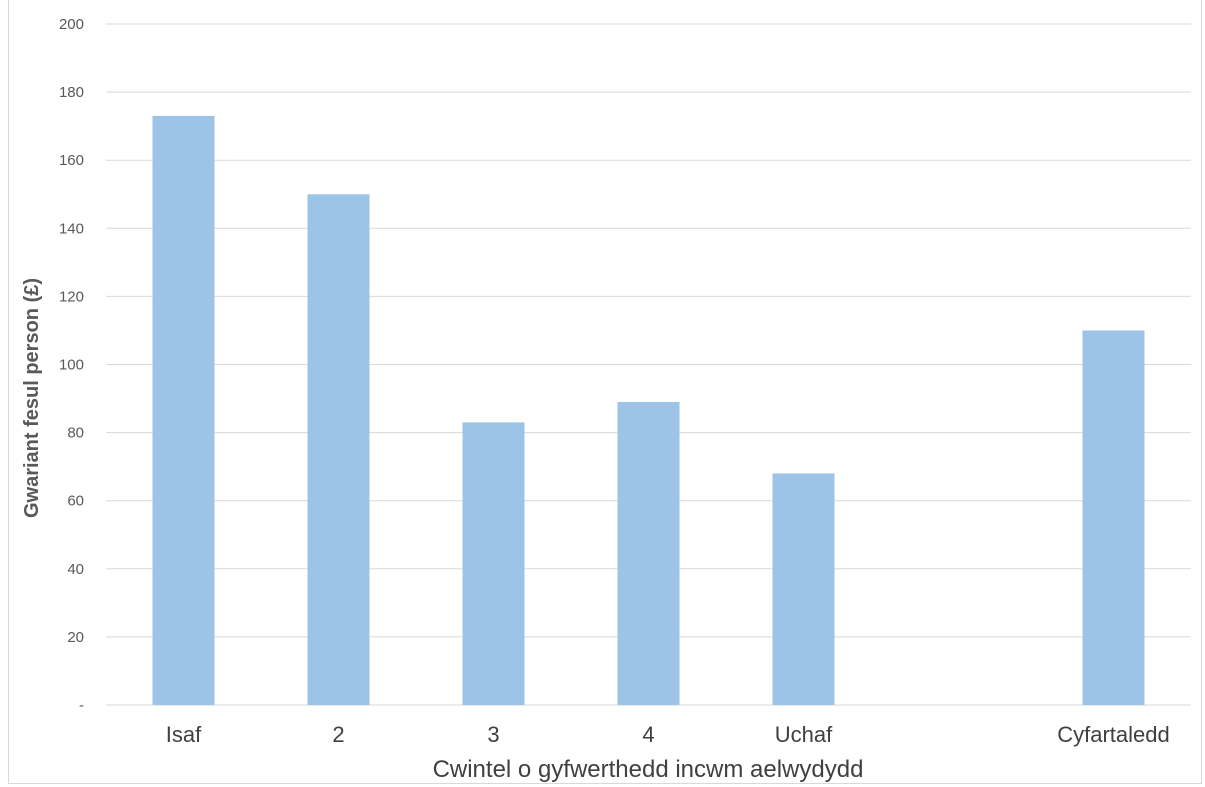 The image size is (1205, 787). Describe the element at coordinates (668, 734) in the screenshot. I see `x-axis-ticks: Isaf 2 3 4 Uchaf Cyfartaledd` at that location.